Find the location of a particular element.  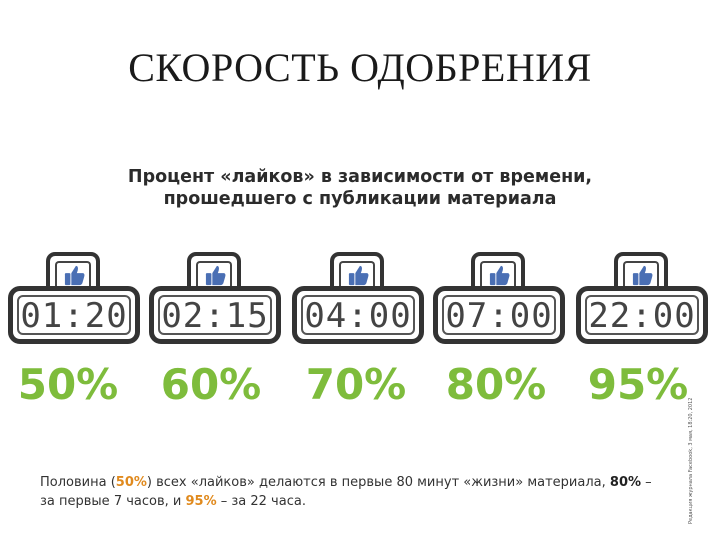

clock-time: 02:15 is located at coordinates (215, 316).